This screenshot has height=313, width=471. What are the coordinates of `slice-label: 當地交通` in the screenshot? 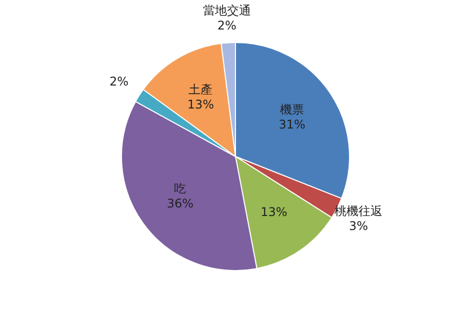 It's located at (226, 10).